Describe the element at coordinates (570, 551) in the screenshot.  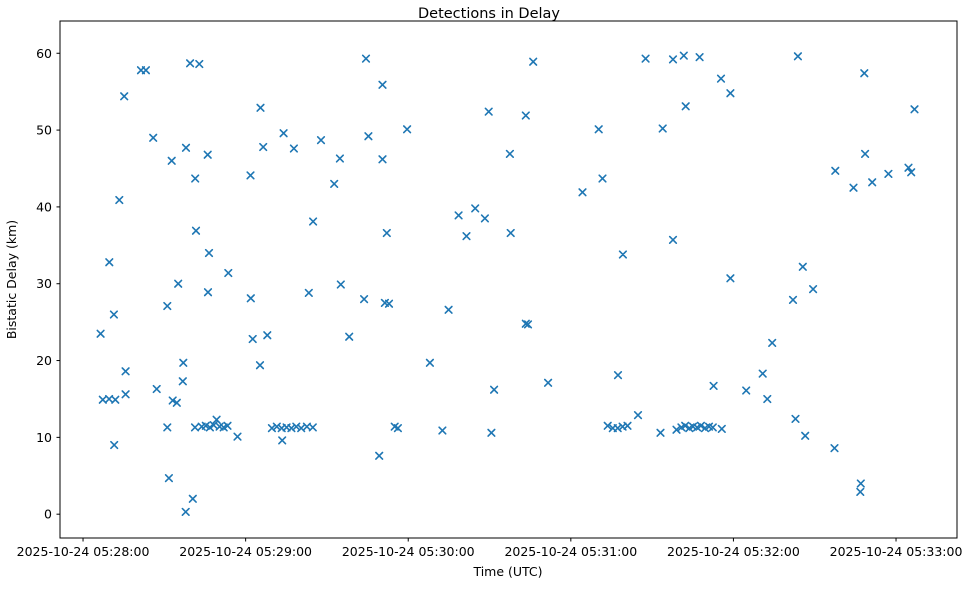
I see `x-tick-label: 2025-10-24 05:31:00` at that location.